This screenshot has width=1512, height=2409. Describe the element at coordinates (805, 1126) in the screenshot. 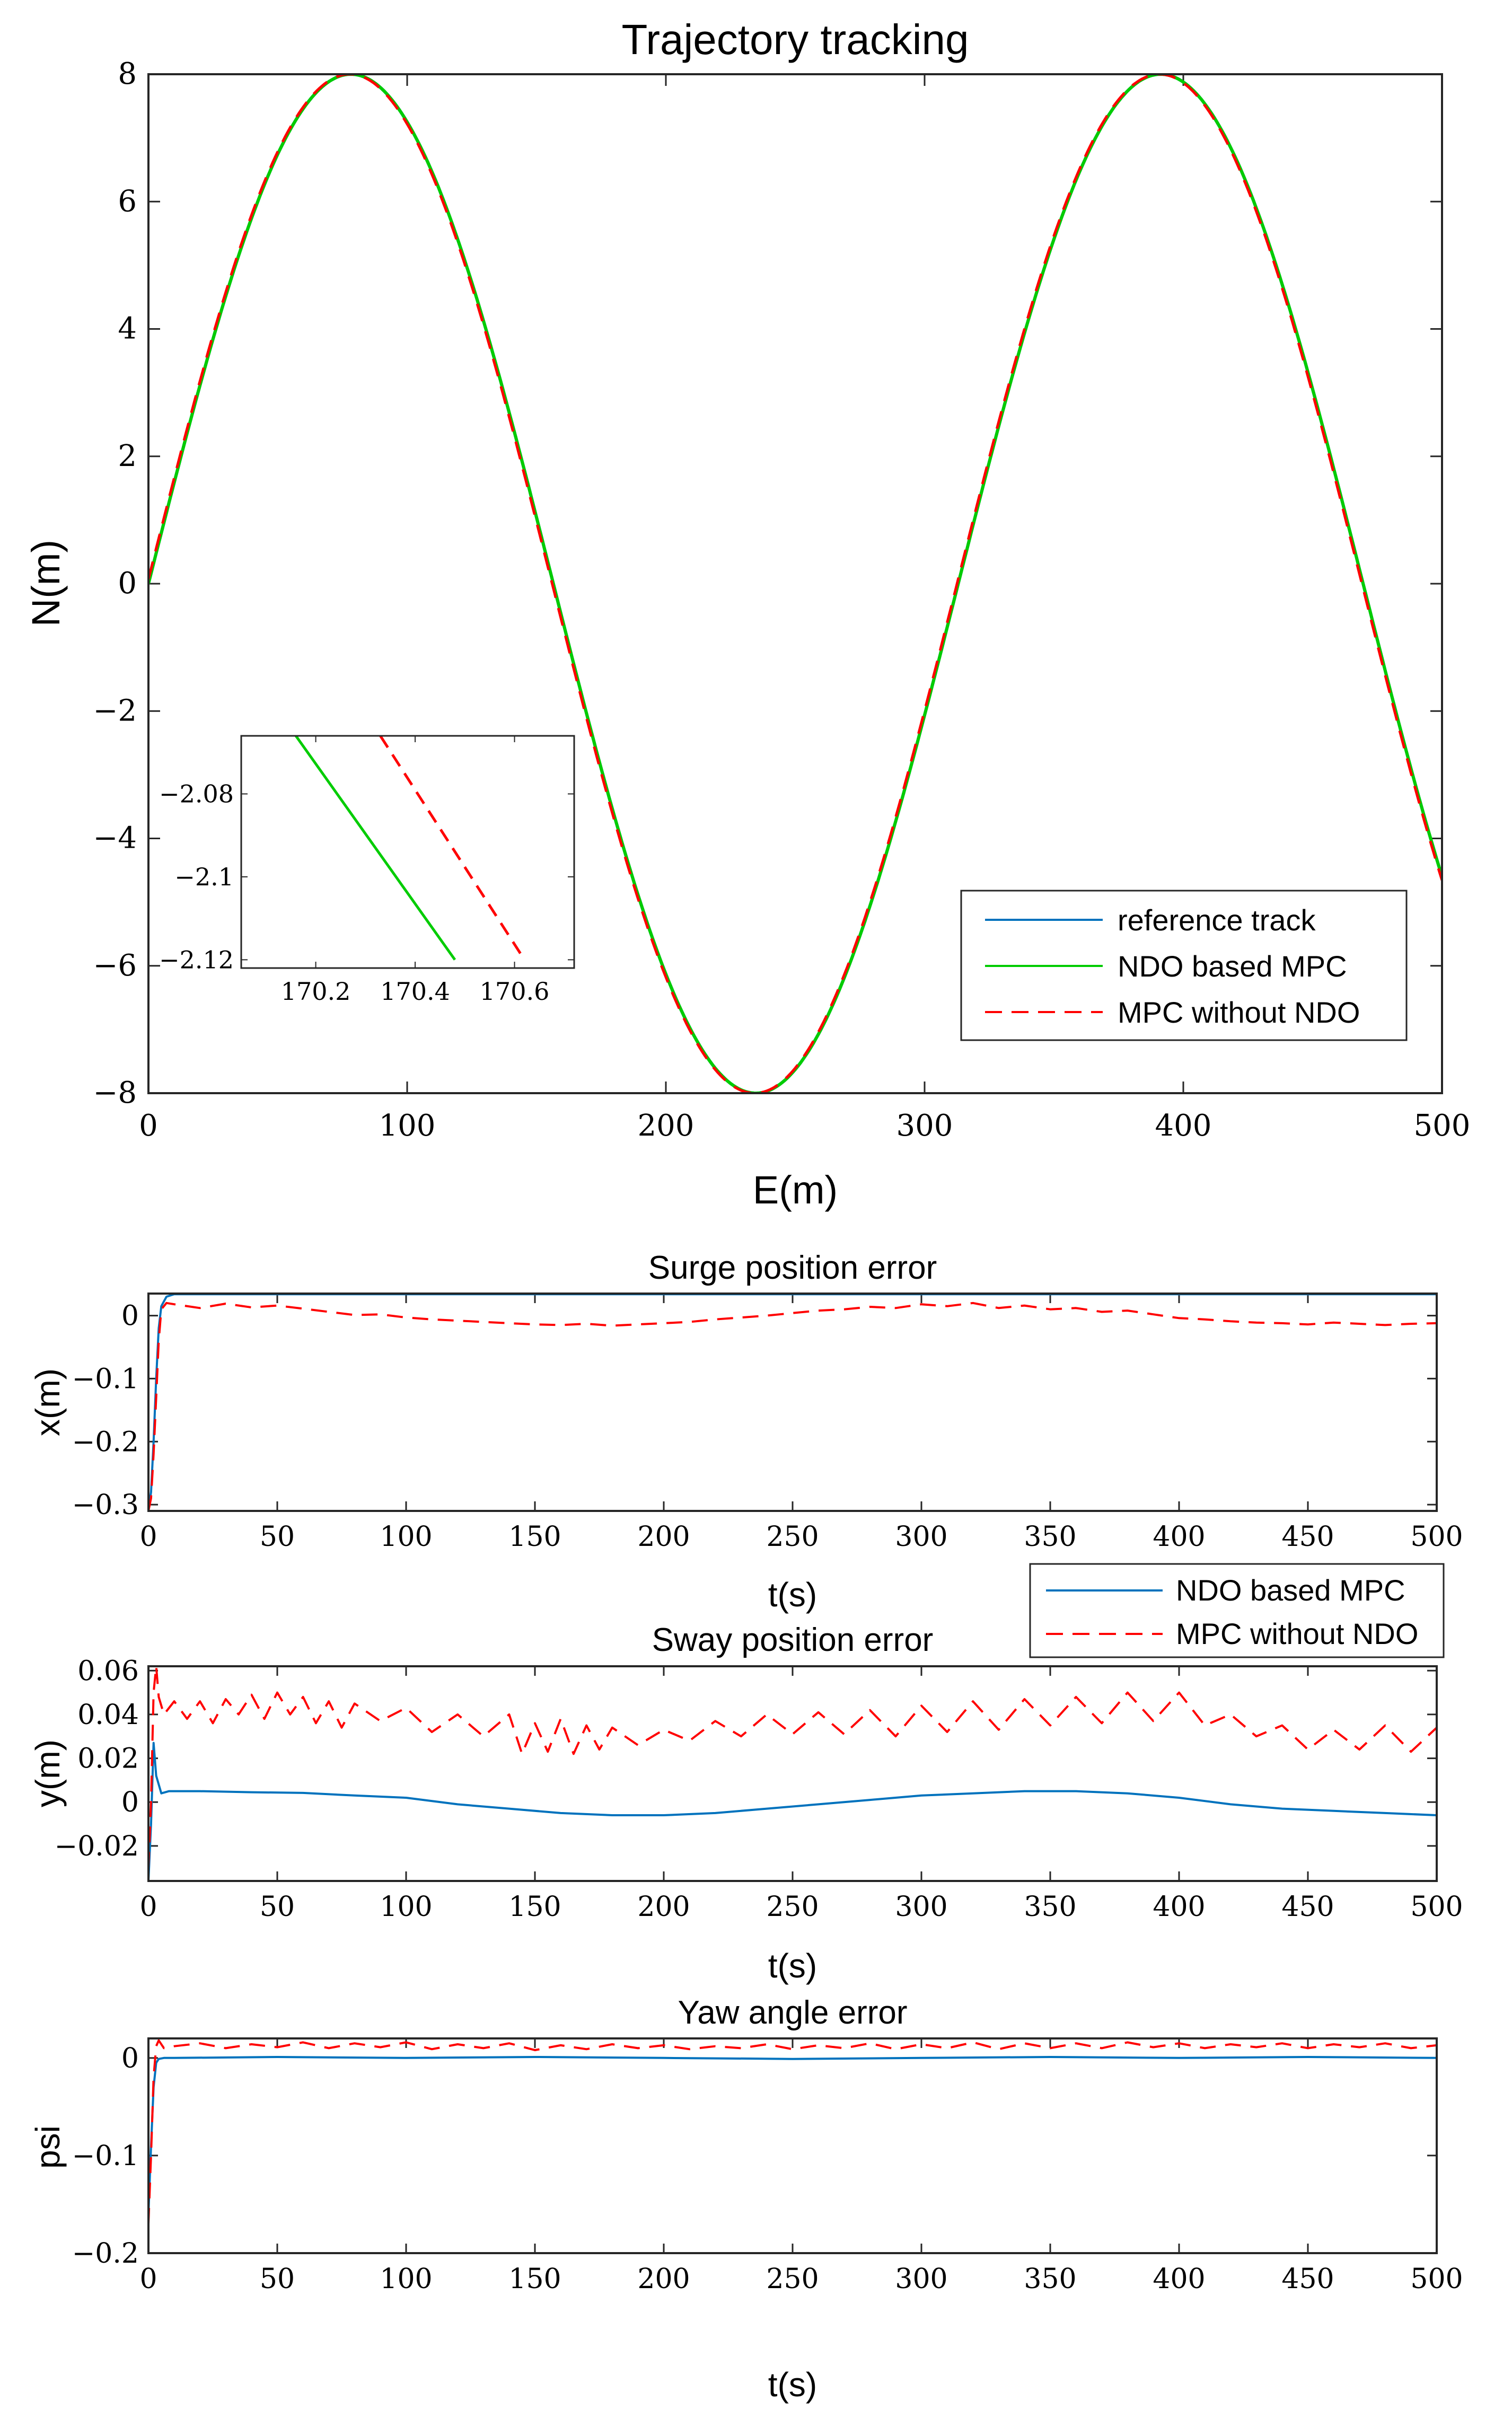

I see `tracking-x-tick-labels: 0 100 200 300 400 500` at that location.